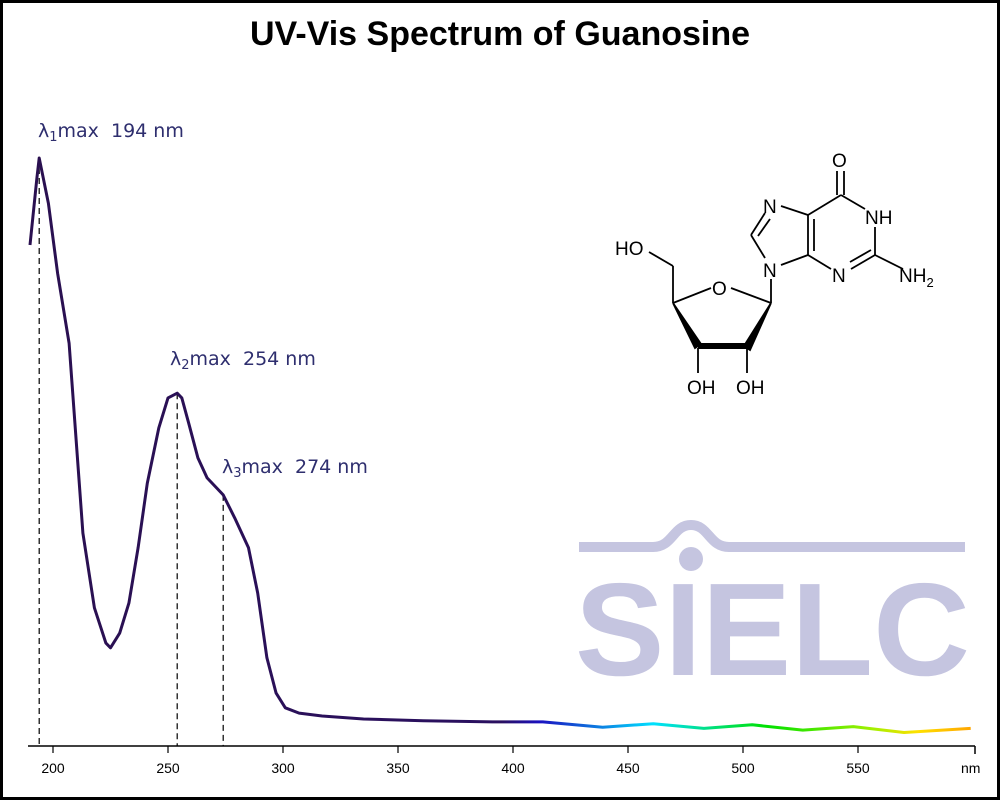 This screenshot has width=1000, height=800. What do you see at coordinates (500, 34) in the screenshot?
I see `chart-title: UV-Vis Spectrum of Guanosine` at bounding box center [500, 34].